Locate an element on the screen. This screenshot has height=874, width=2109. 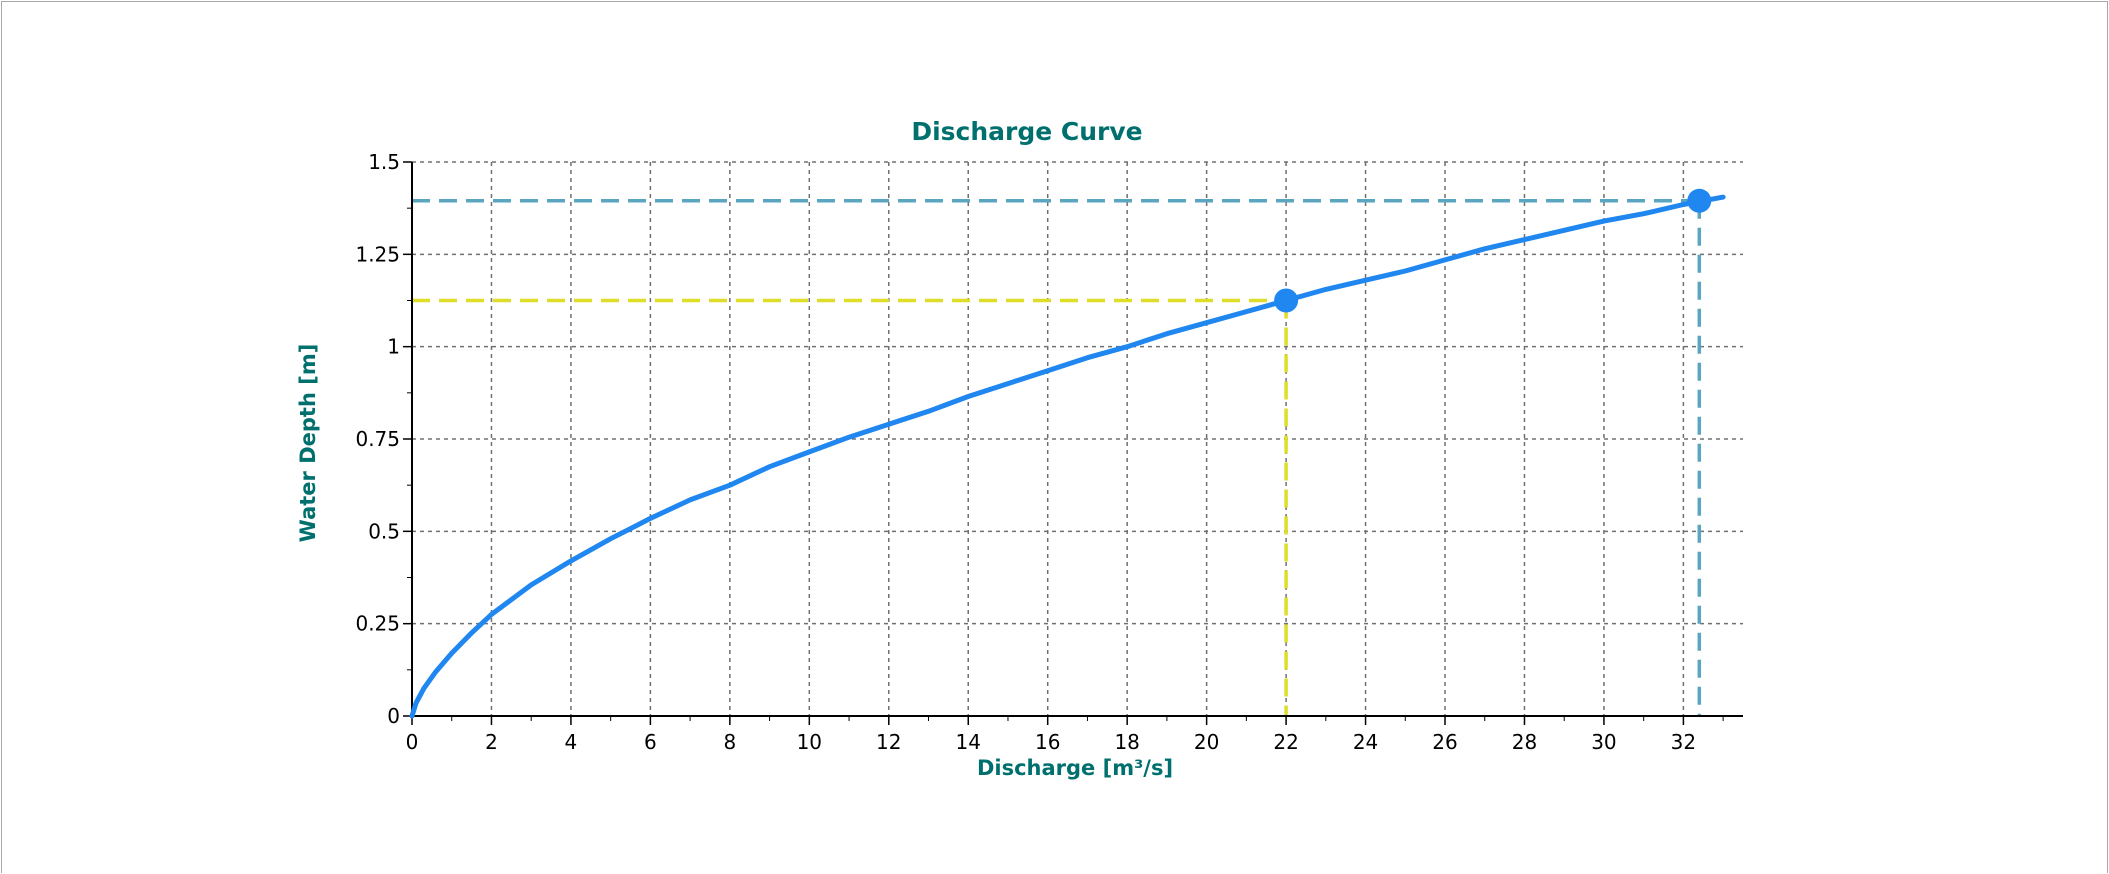
x-tick-label: 4 is located at coordinates (571, 742).